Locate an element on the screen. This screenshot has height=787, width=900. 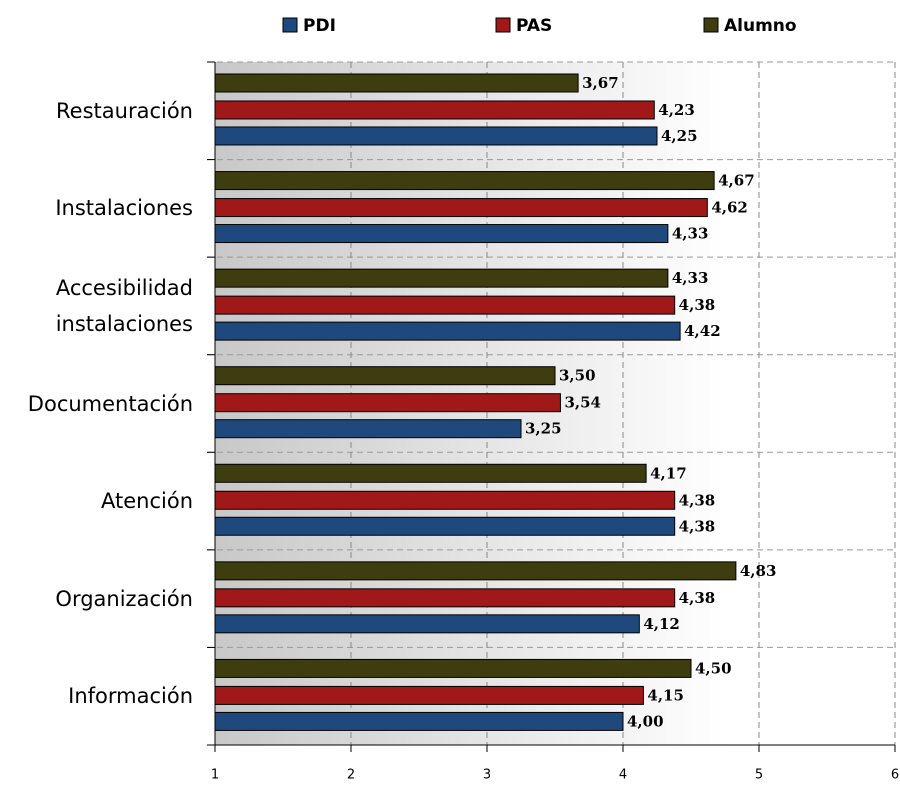
y-tick-label: Atención is located at coordinates (147, 501).